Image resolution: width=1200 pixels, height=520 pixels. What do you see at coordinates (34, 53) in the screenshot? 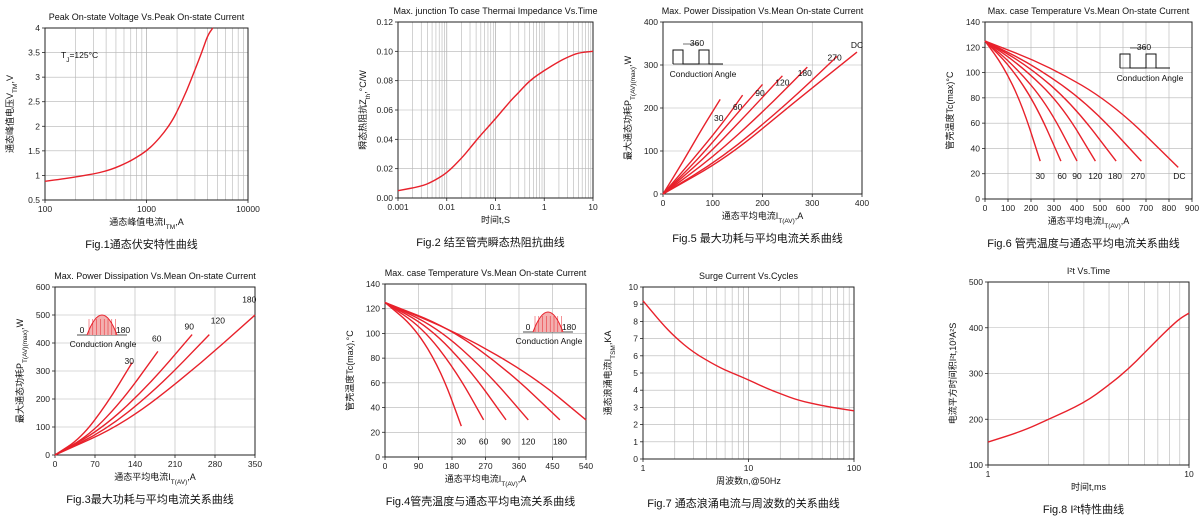
I see `y-tick-label: 3.5` at bounding box center [34, 53].